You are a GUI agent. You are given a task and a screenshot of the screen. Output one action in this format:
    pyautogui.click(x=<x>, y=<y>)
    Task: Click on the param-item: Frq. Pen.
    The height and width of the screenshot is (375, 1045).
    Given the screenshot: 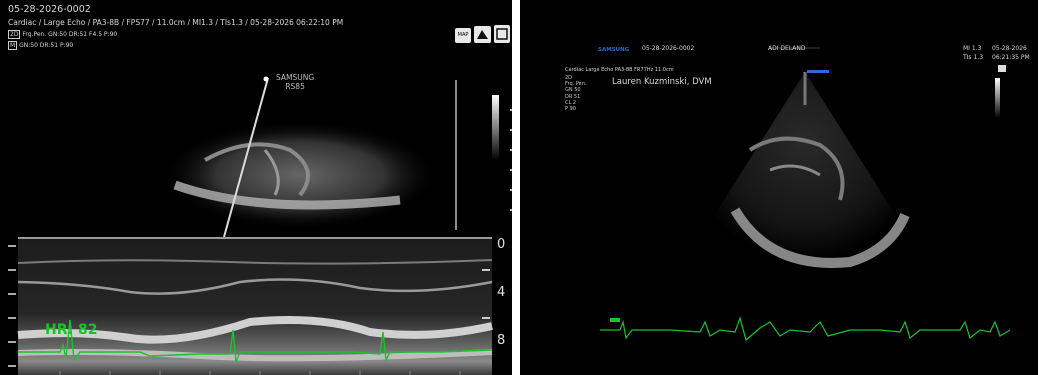 What is the action you would take?
    pyautogui.click(x=576, y=84)
    